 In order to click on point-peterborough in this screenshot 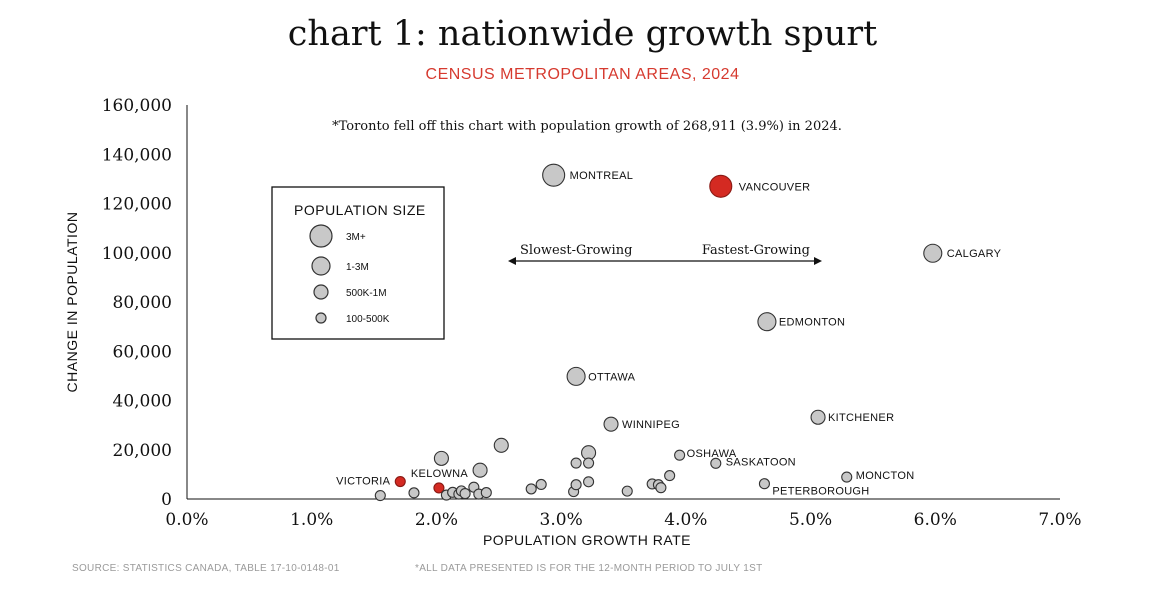, I will do `click(764, 484)`.